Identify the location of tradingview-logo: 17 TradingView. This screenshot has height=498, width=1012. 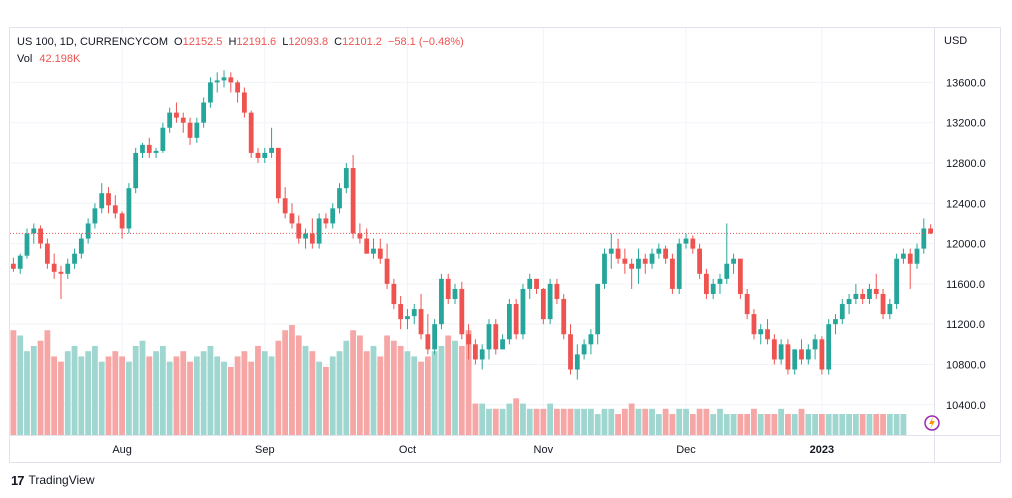
(53, 480).